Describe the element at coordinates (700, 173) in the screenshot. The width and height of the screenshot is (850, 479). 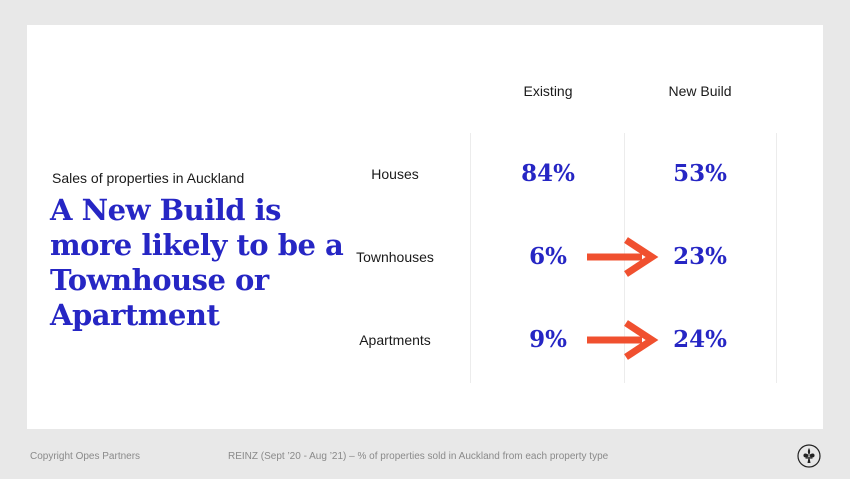
I see `value-houses-new-build: 53%` at that location.